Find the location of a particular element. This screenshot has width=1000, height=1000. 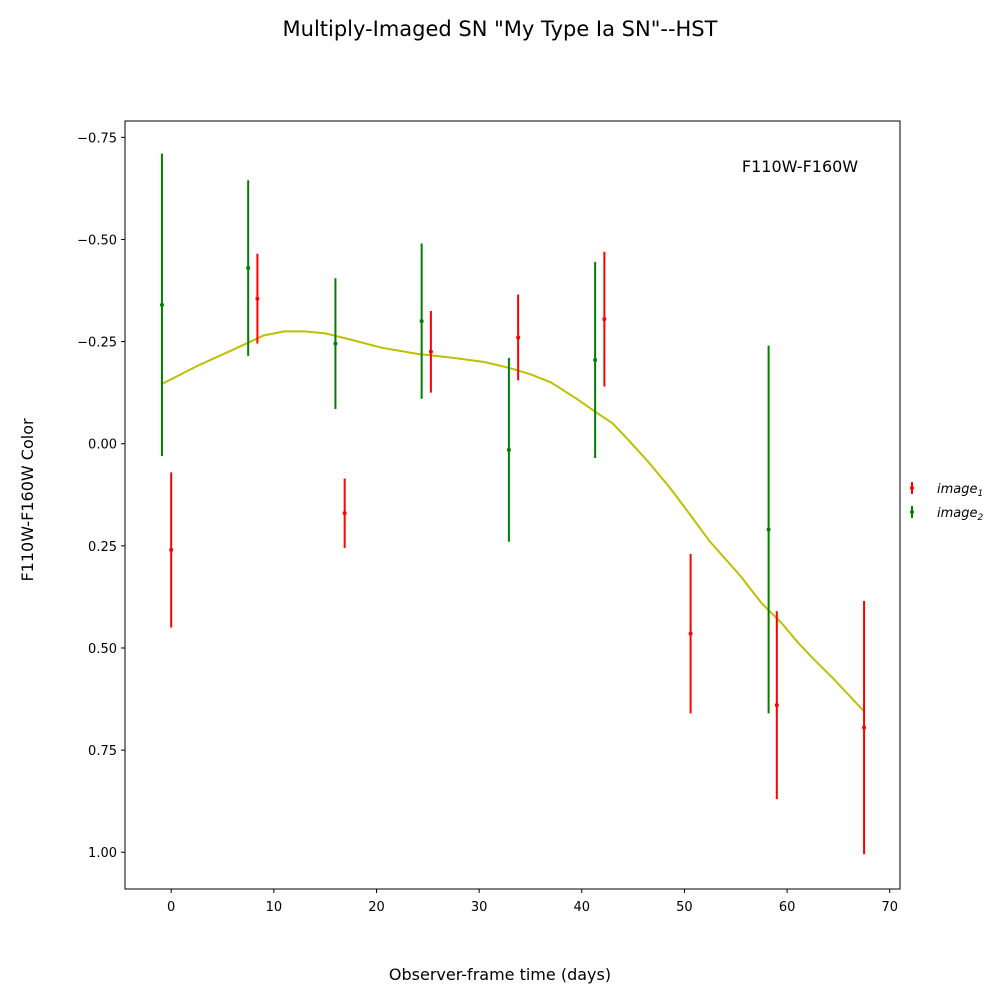

x-tick-label: 30 is located at coordinates (479, 907).